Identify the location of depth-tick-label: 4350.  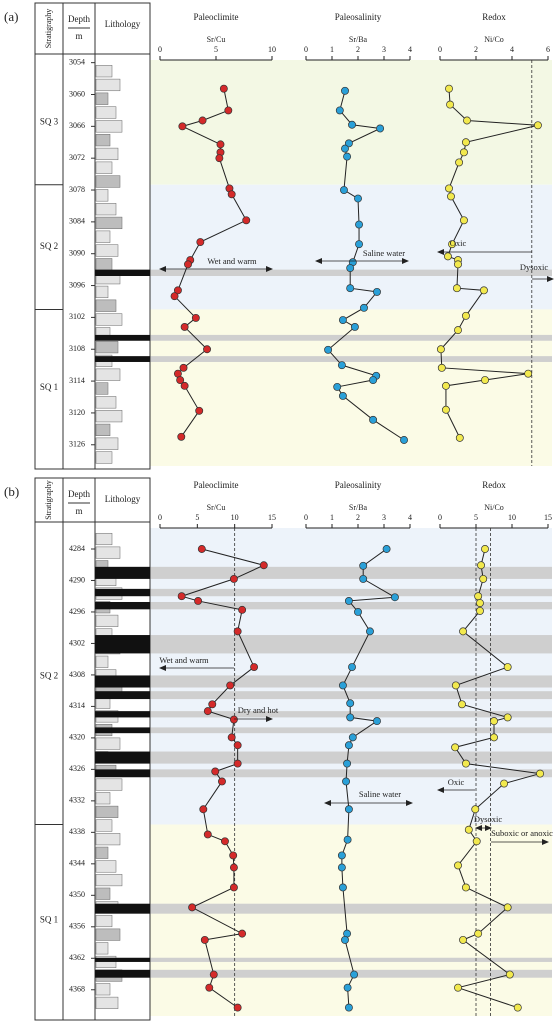
(77, 894).